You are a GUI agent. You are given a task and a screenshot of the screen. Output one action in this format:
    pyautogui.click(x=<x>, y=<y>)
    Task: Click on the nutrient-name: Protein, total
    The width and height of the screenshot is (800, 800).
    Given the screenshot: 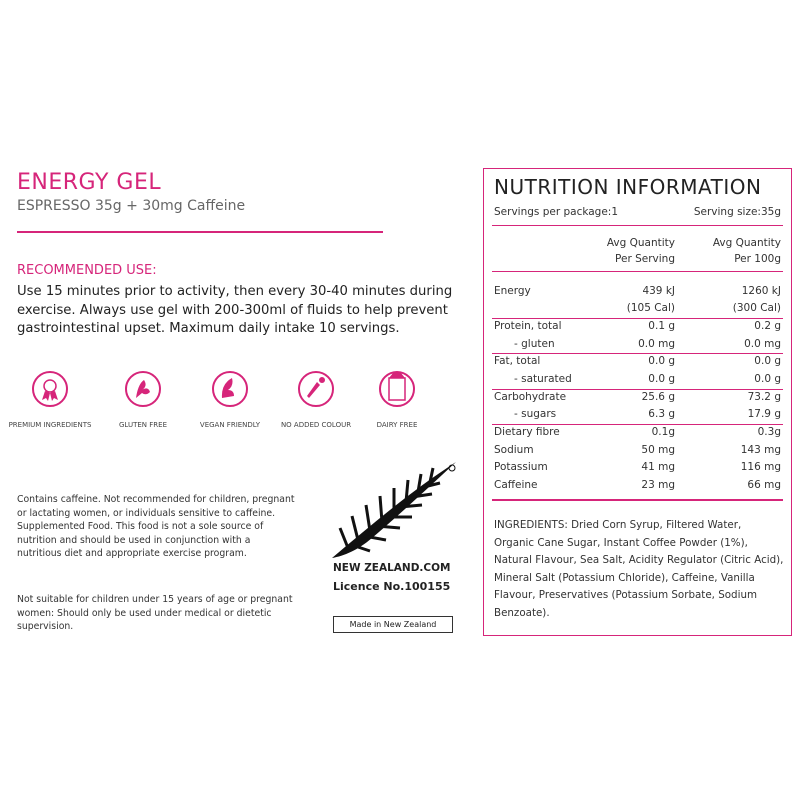 What is the action you would take?
    pyautogui.click(x=528, y=326)
    